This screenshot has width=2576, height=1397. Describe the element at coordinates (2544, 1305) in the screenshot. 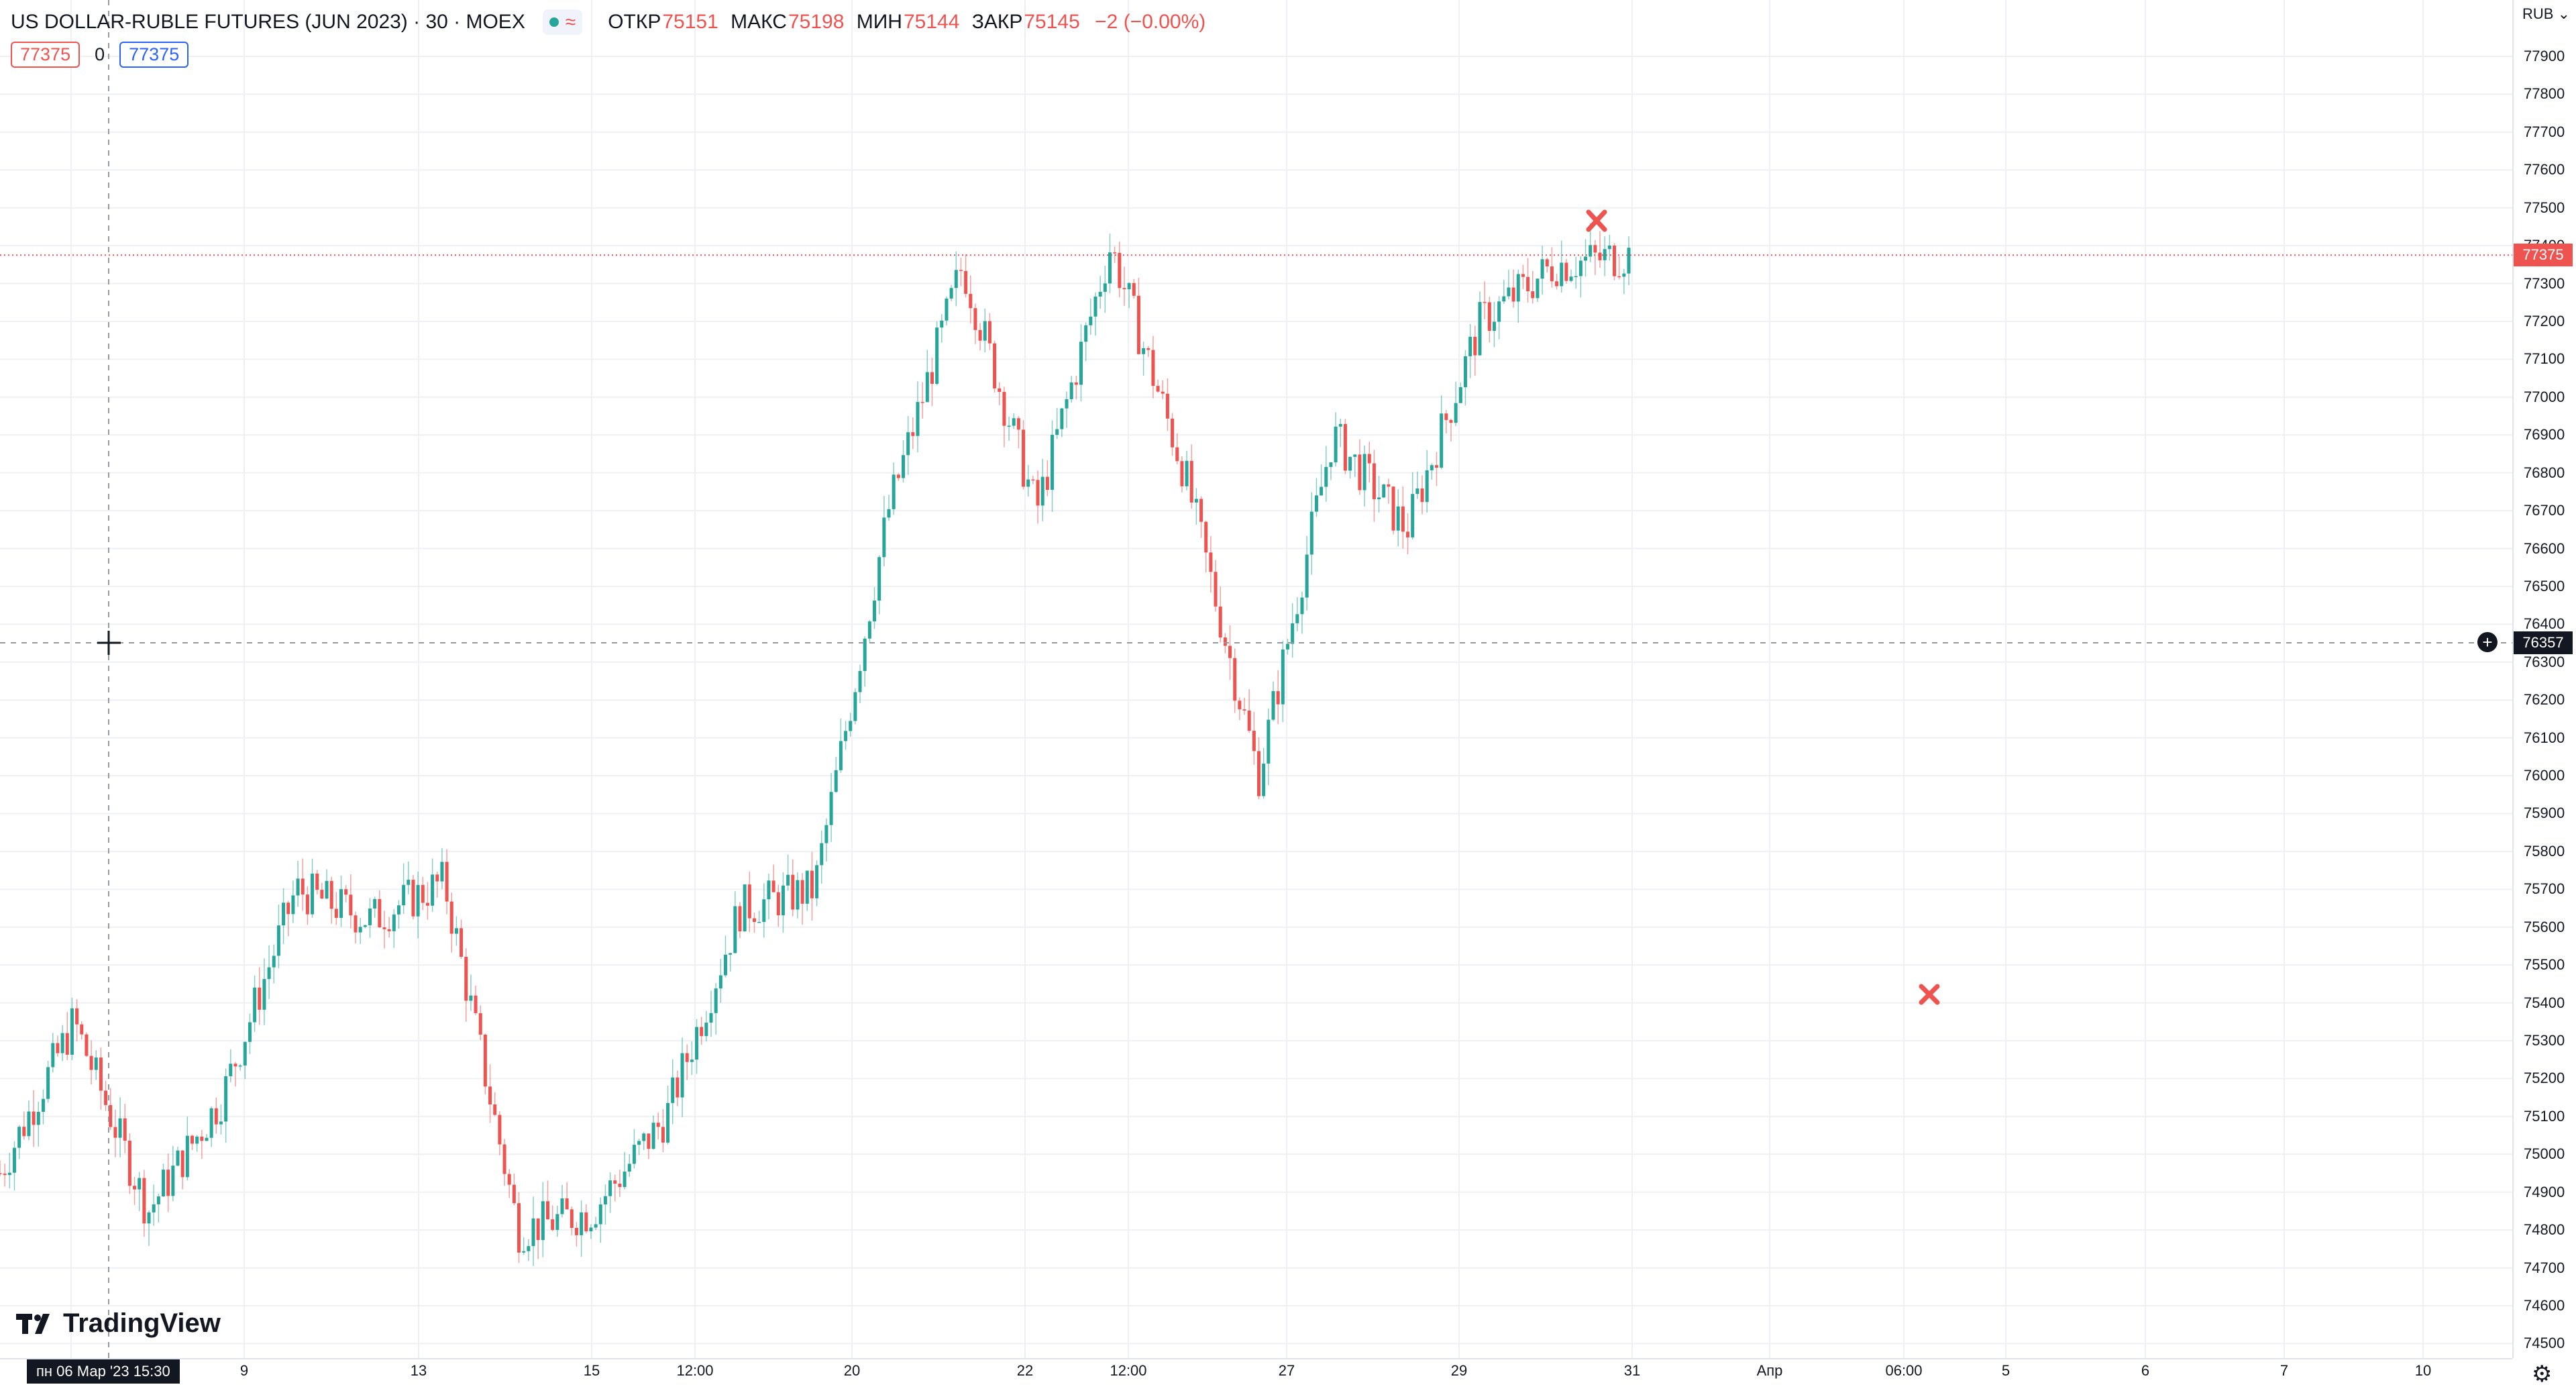

I see `price-tick: 74600` at that location.